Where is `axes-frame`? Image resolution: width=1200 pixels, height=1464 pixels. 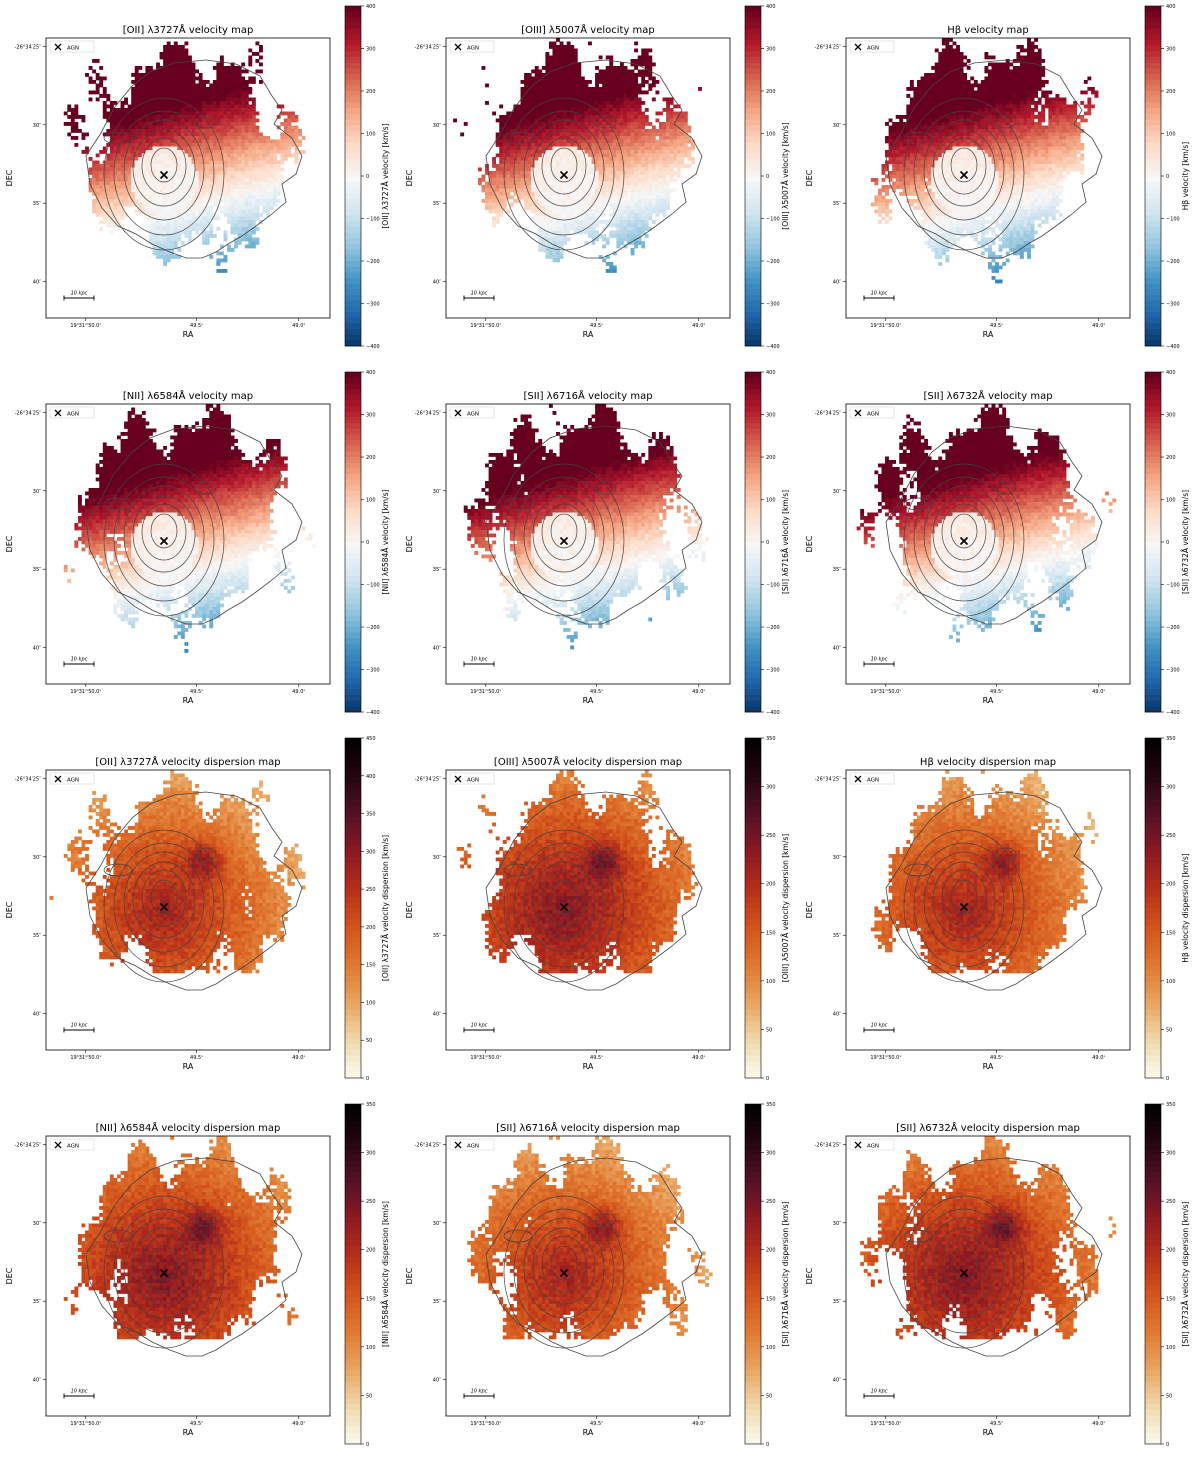
axes-frame is located at coordinates (188, 178).